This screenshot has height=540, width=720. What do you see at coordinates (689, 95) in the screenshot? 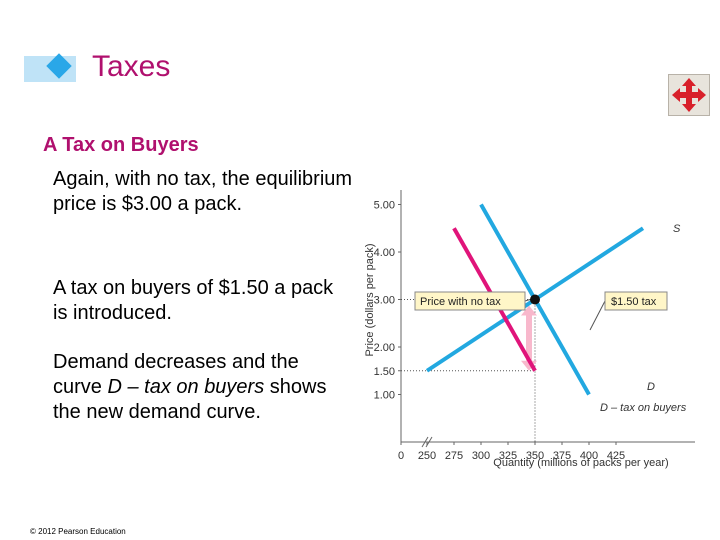
I see `four-way-arrow-icon` at bounding box center [689, 95].